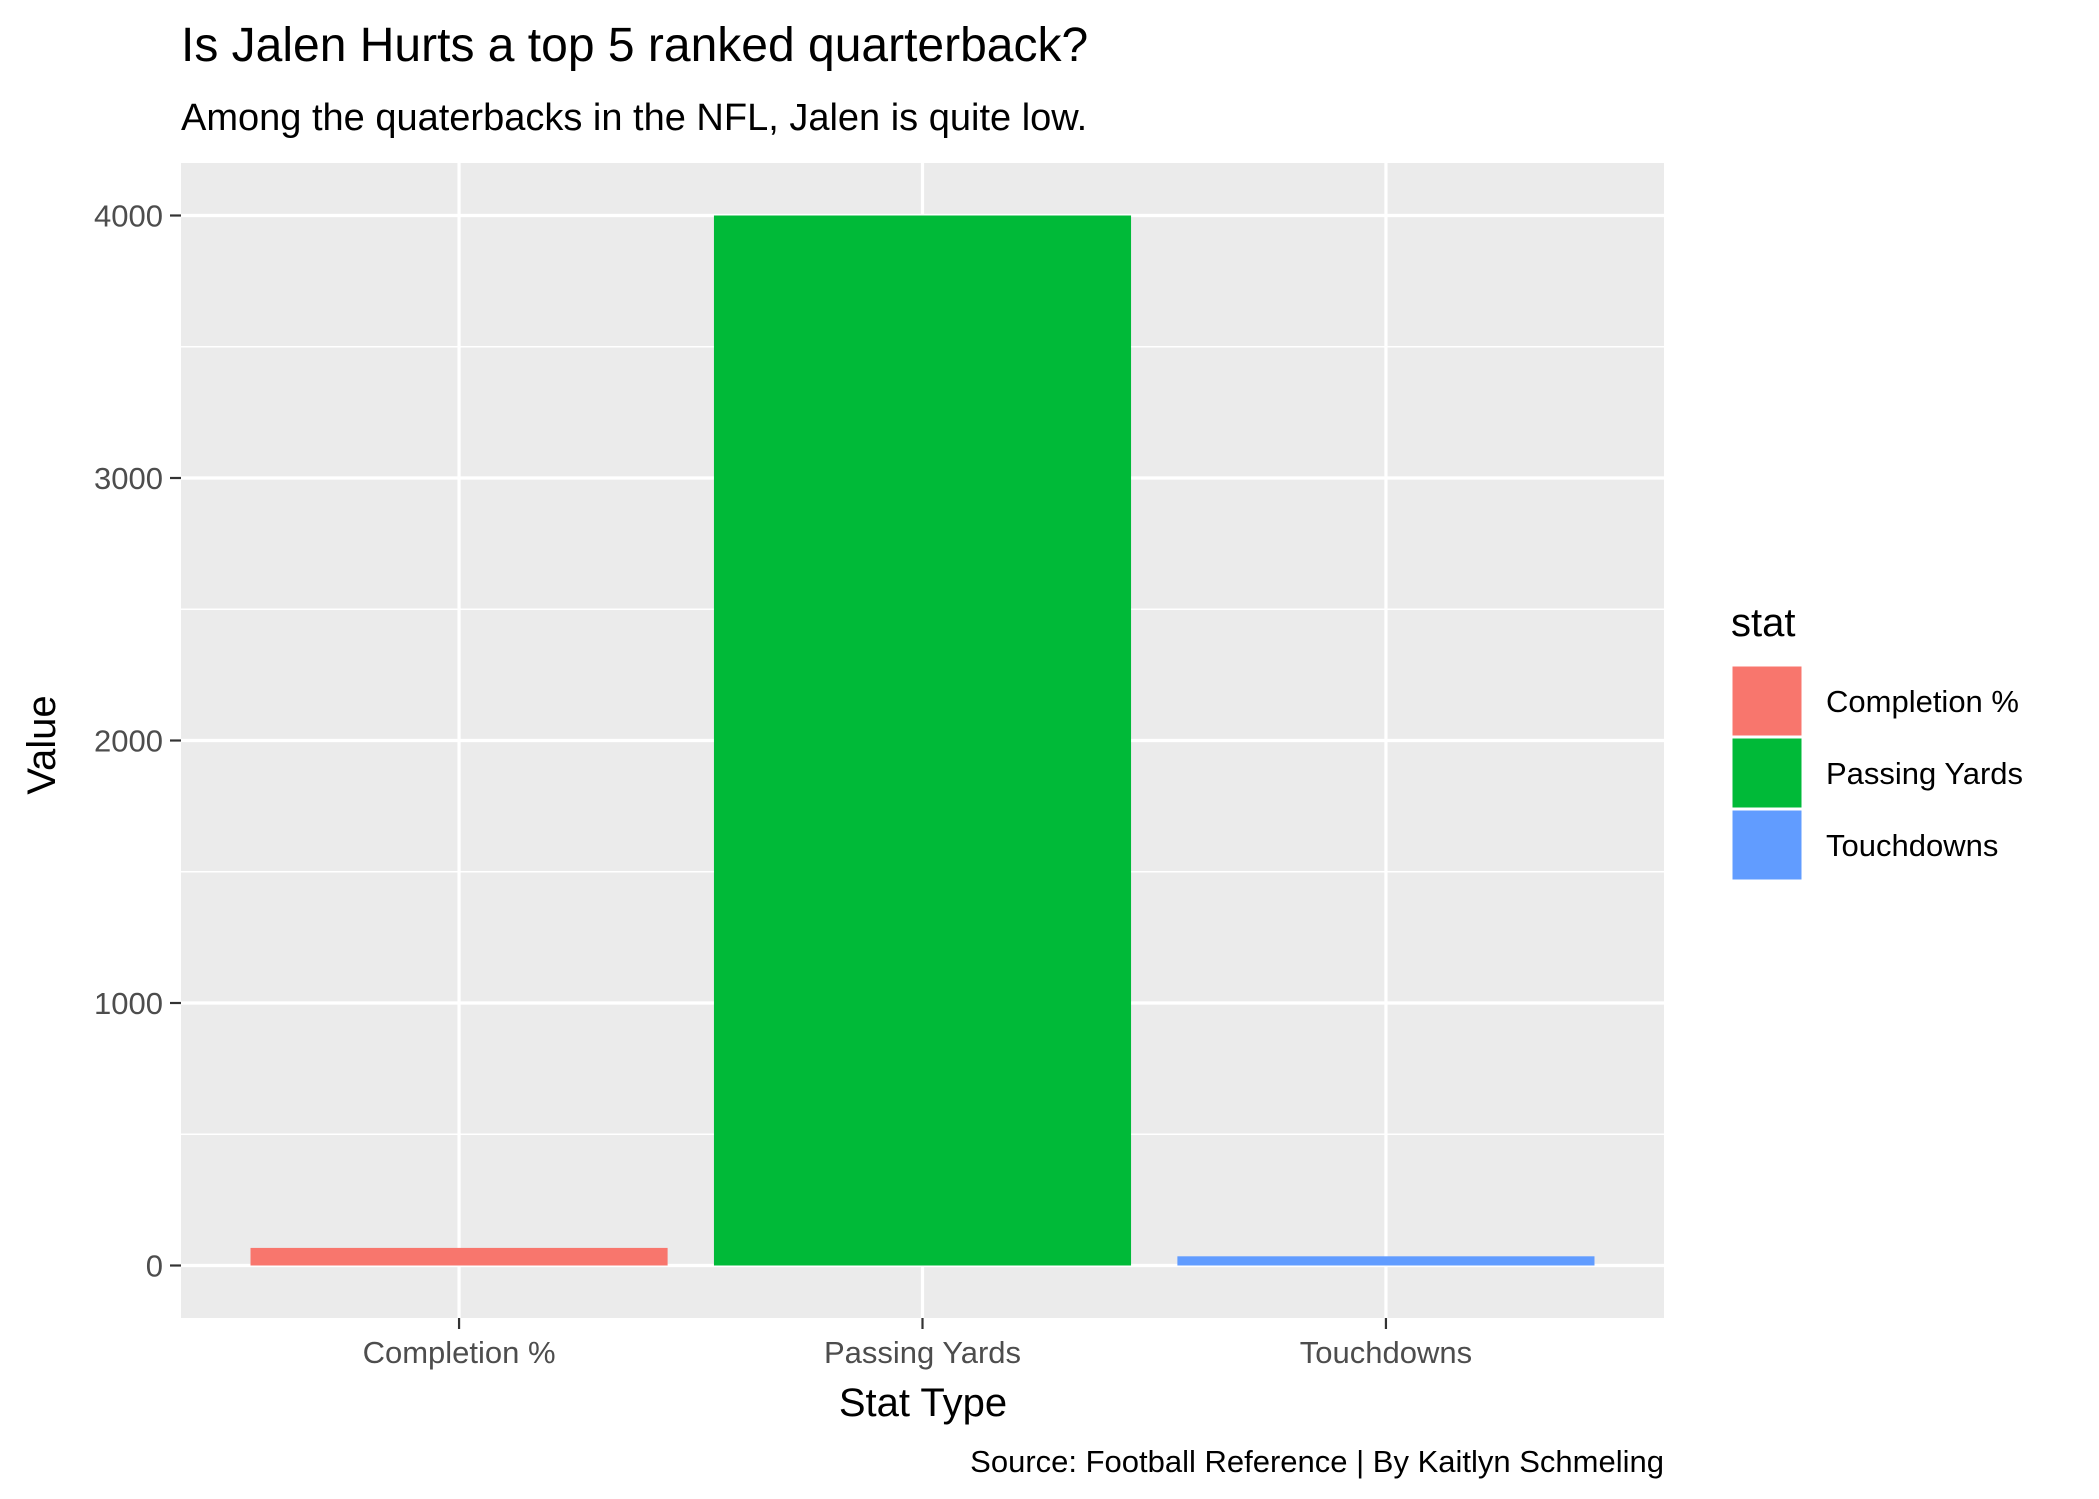  Describe the element at coordinates (1912, 845) in the screenshot. I see `legend-label: Touchdowns` at that location.